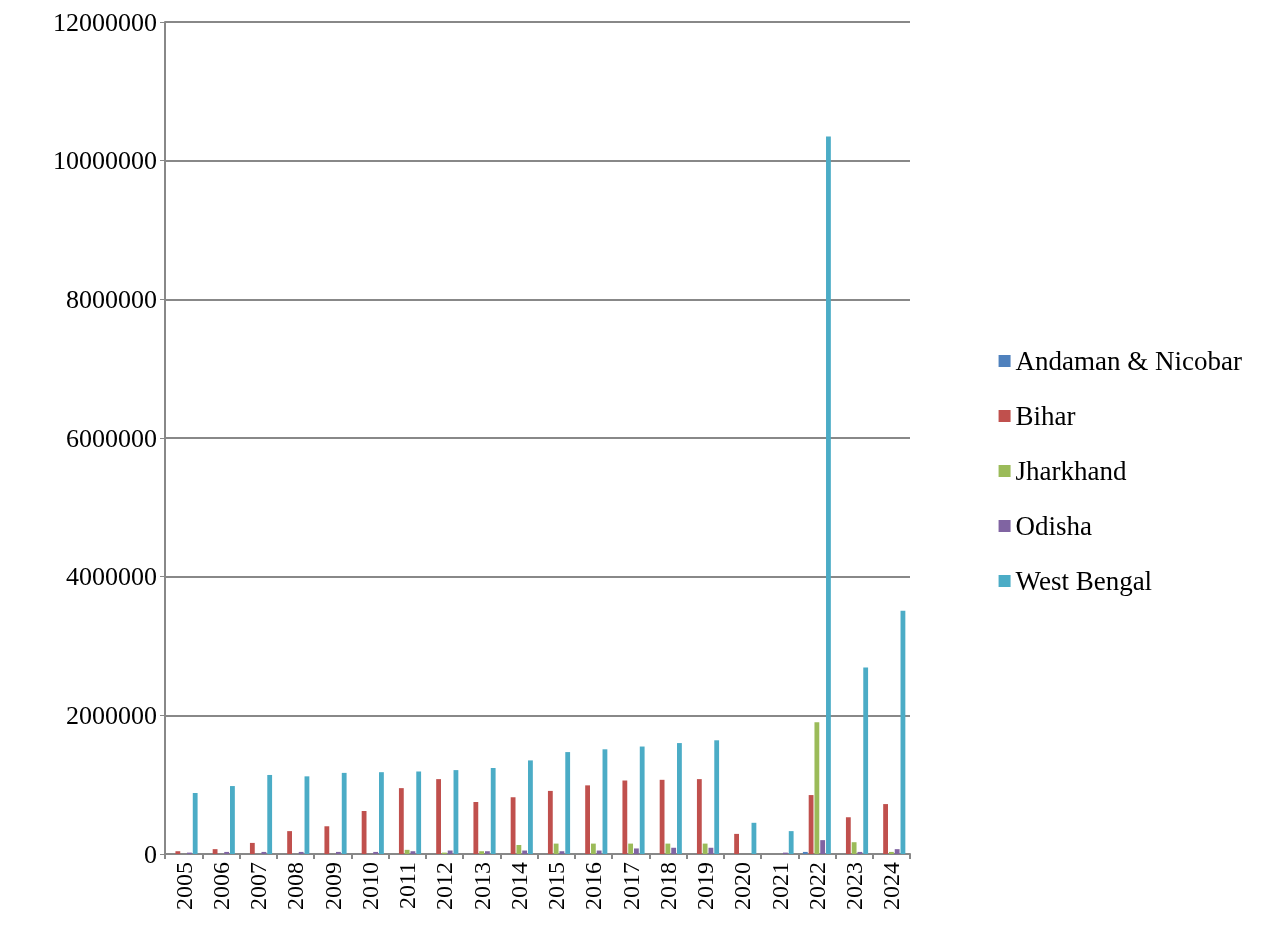  I want to click on x-tick-label: 2012, so click(444, 886).